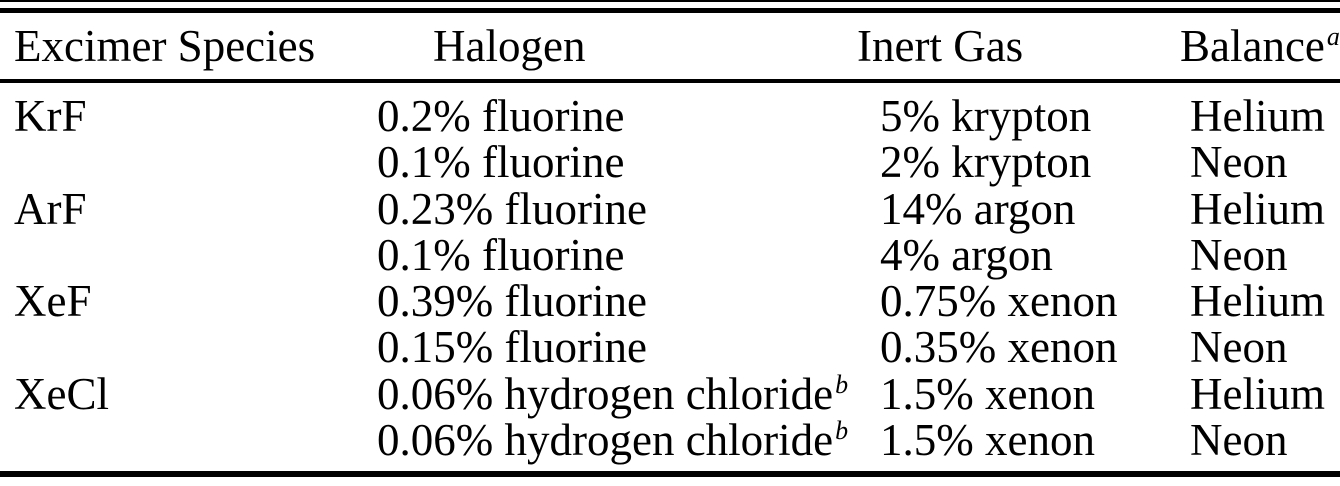 Image resolution: width=1340 pixels, height=486 pixels. I want to click on halogen-cell: 0.23% fluorine, so click(607, 208).